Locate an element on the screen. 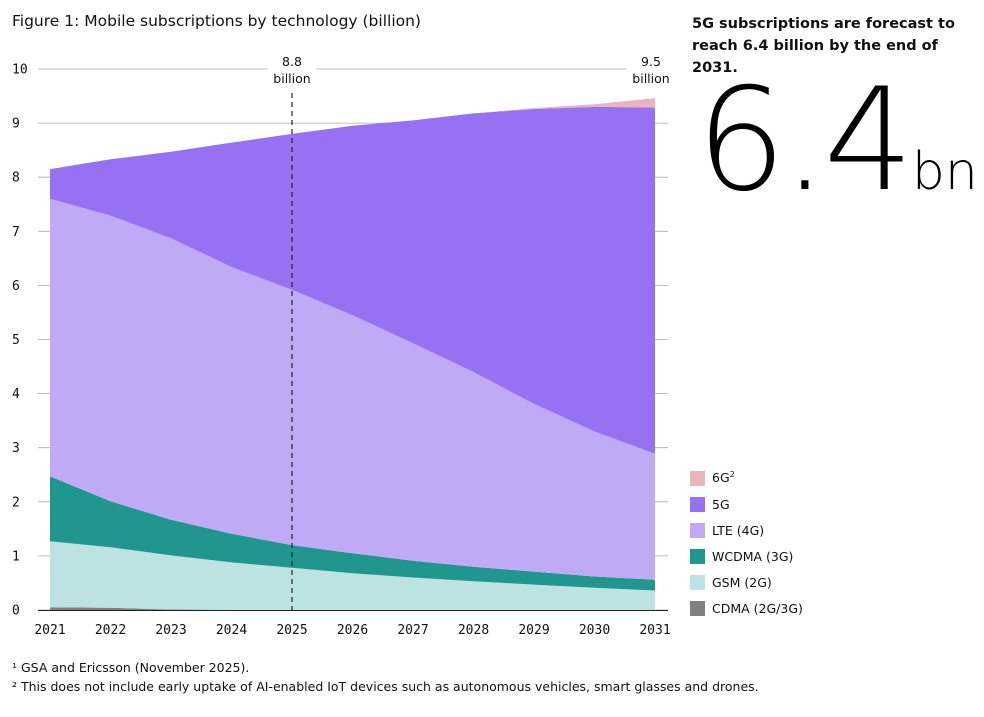 Image resolution: width=984 pixels, height=717 pixels. legend-item: CDMA (2G/3G) is located at coordinates (746, 608).